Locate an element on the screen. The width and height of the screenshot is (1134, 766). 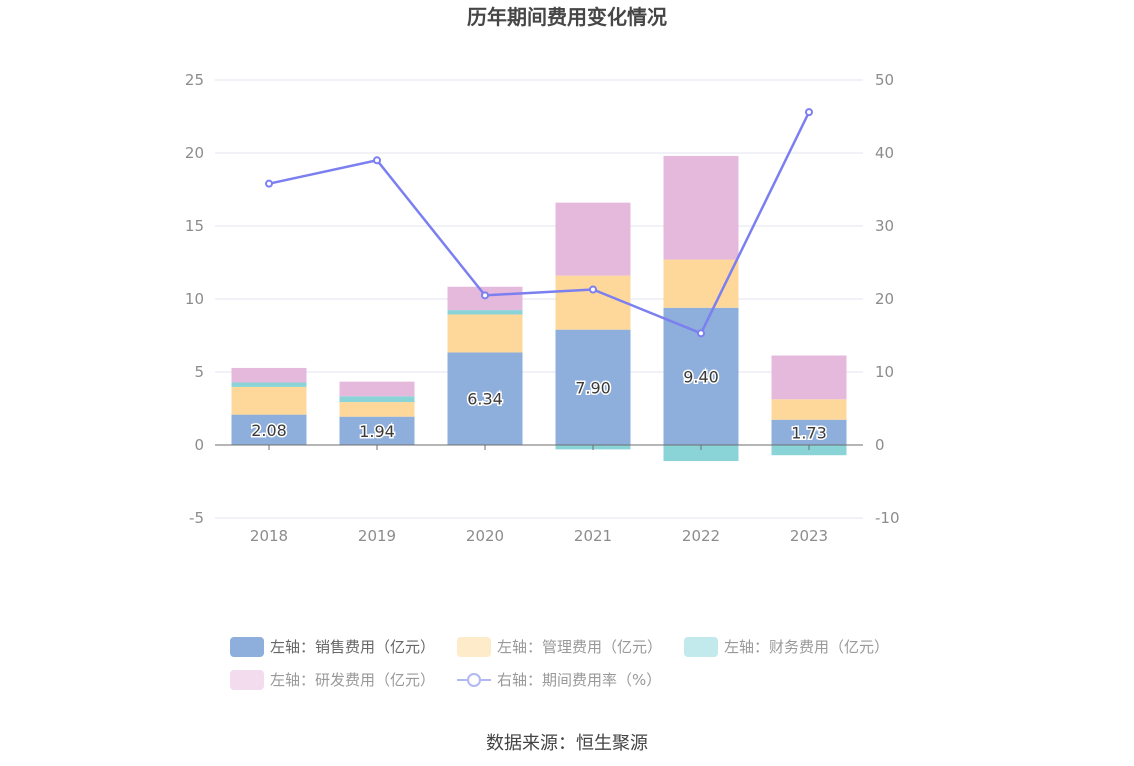
x-tick-label: 2022 is located at coordinates (701, 536).